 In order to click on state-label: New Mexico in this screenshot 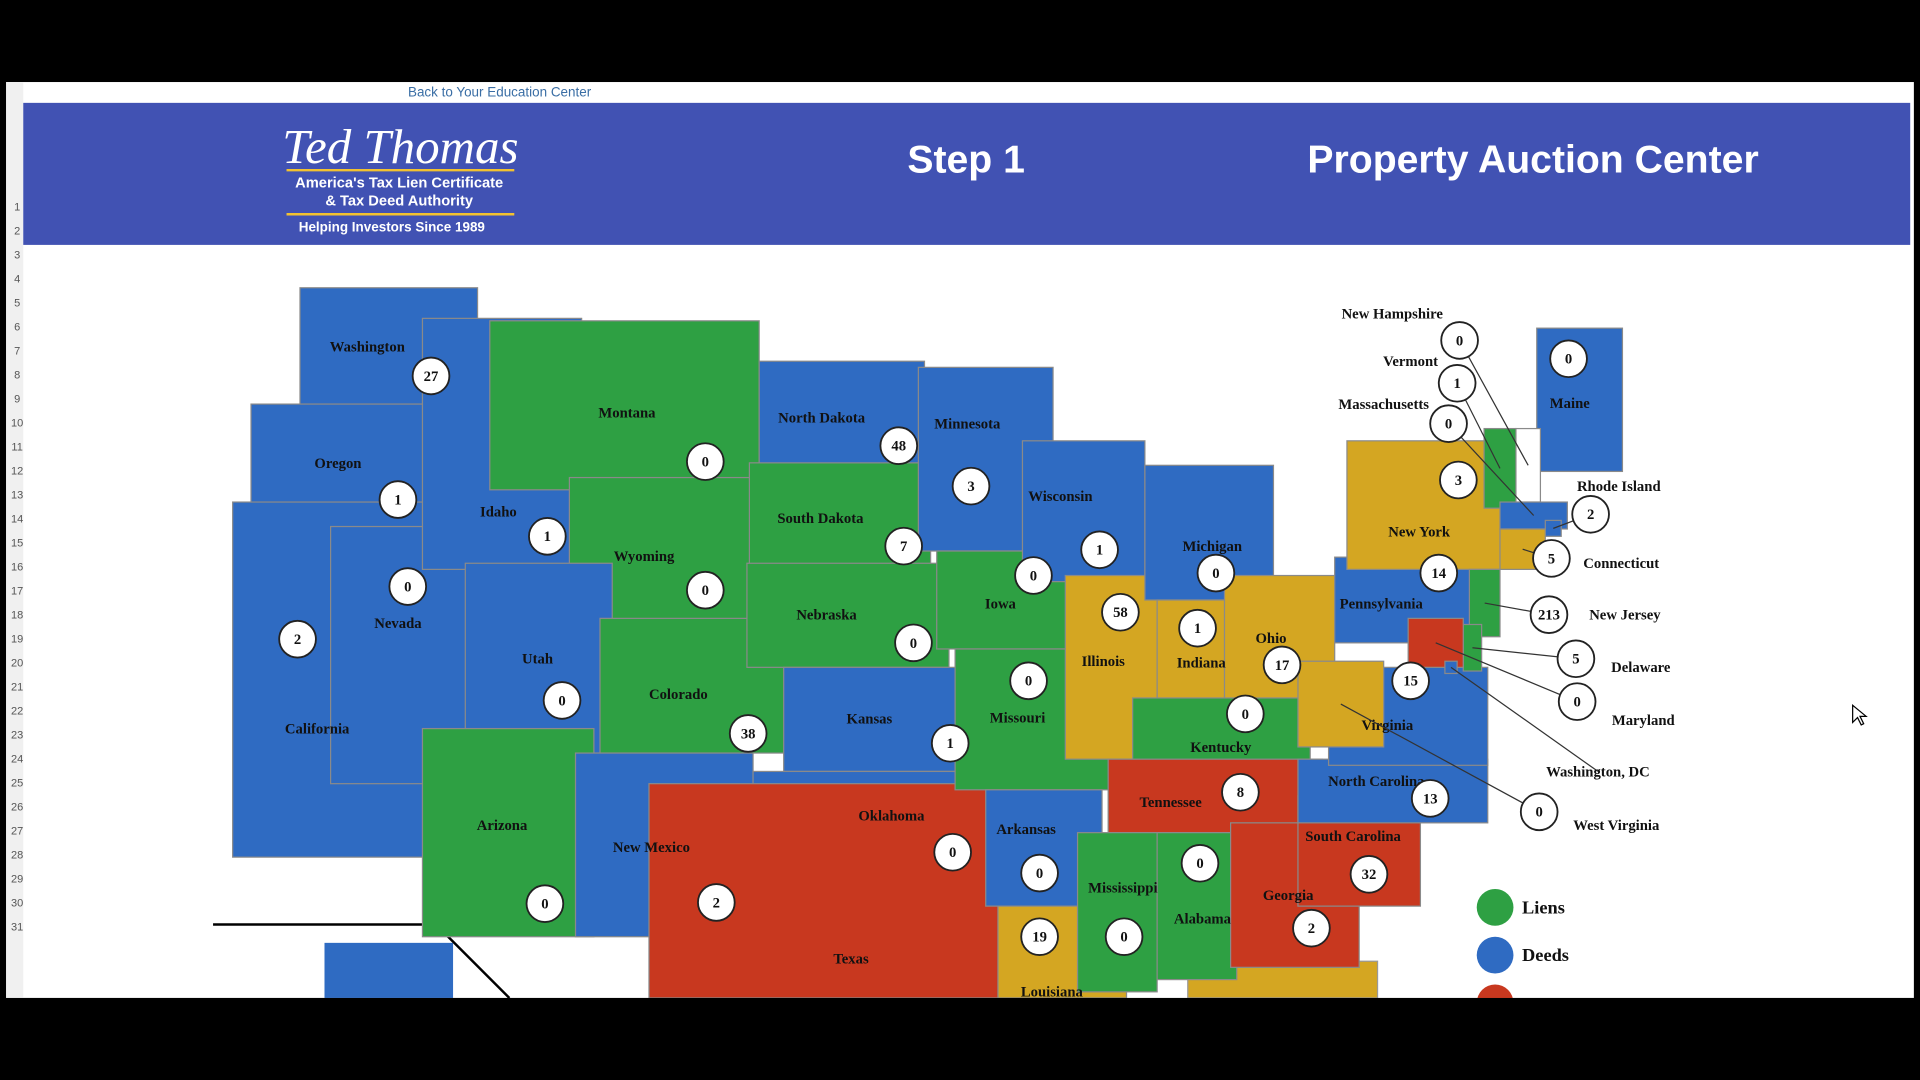, I will do `click(651, 848)`.